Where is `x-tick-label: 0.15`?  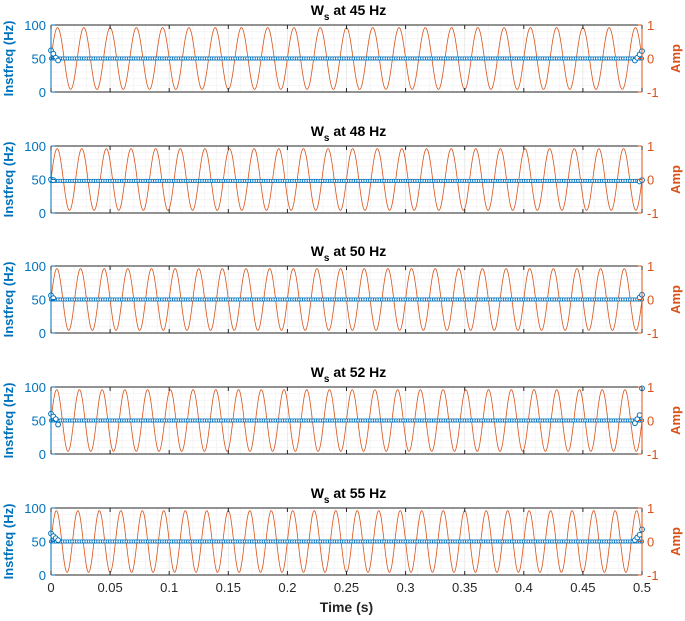 x-tick-label: 0.15 is located at coordinates (228, 587).